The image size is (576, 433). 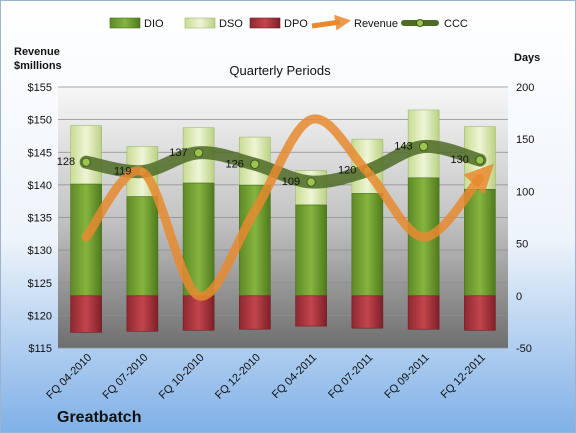 I want to click on left-axis-tick: $145, so click(x=40, y=153).